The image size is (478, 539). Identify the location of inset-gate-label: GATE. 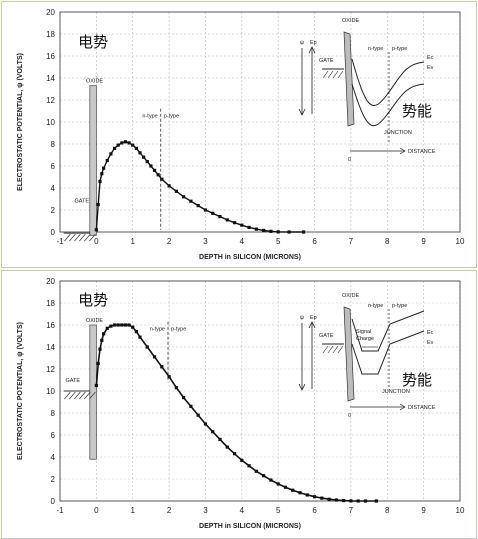
(326, 61).